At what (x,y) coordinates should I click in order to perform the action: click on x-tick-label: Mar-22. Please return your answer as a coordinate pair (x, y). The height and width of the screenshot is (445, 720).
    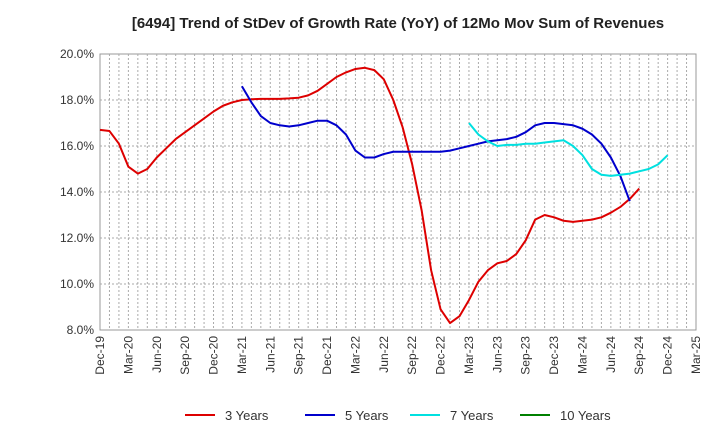
    Looking at the image, I should click on (355, 355).